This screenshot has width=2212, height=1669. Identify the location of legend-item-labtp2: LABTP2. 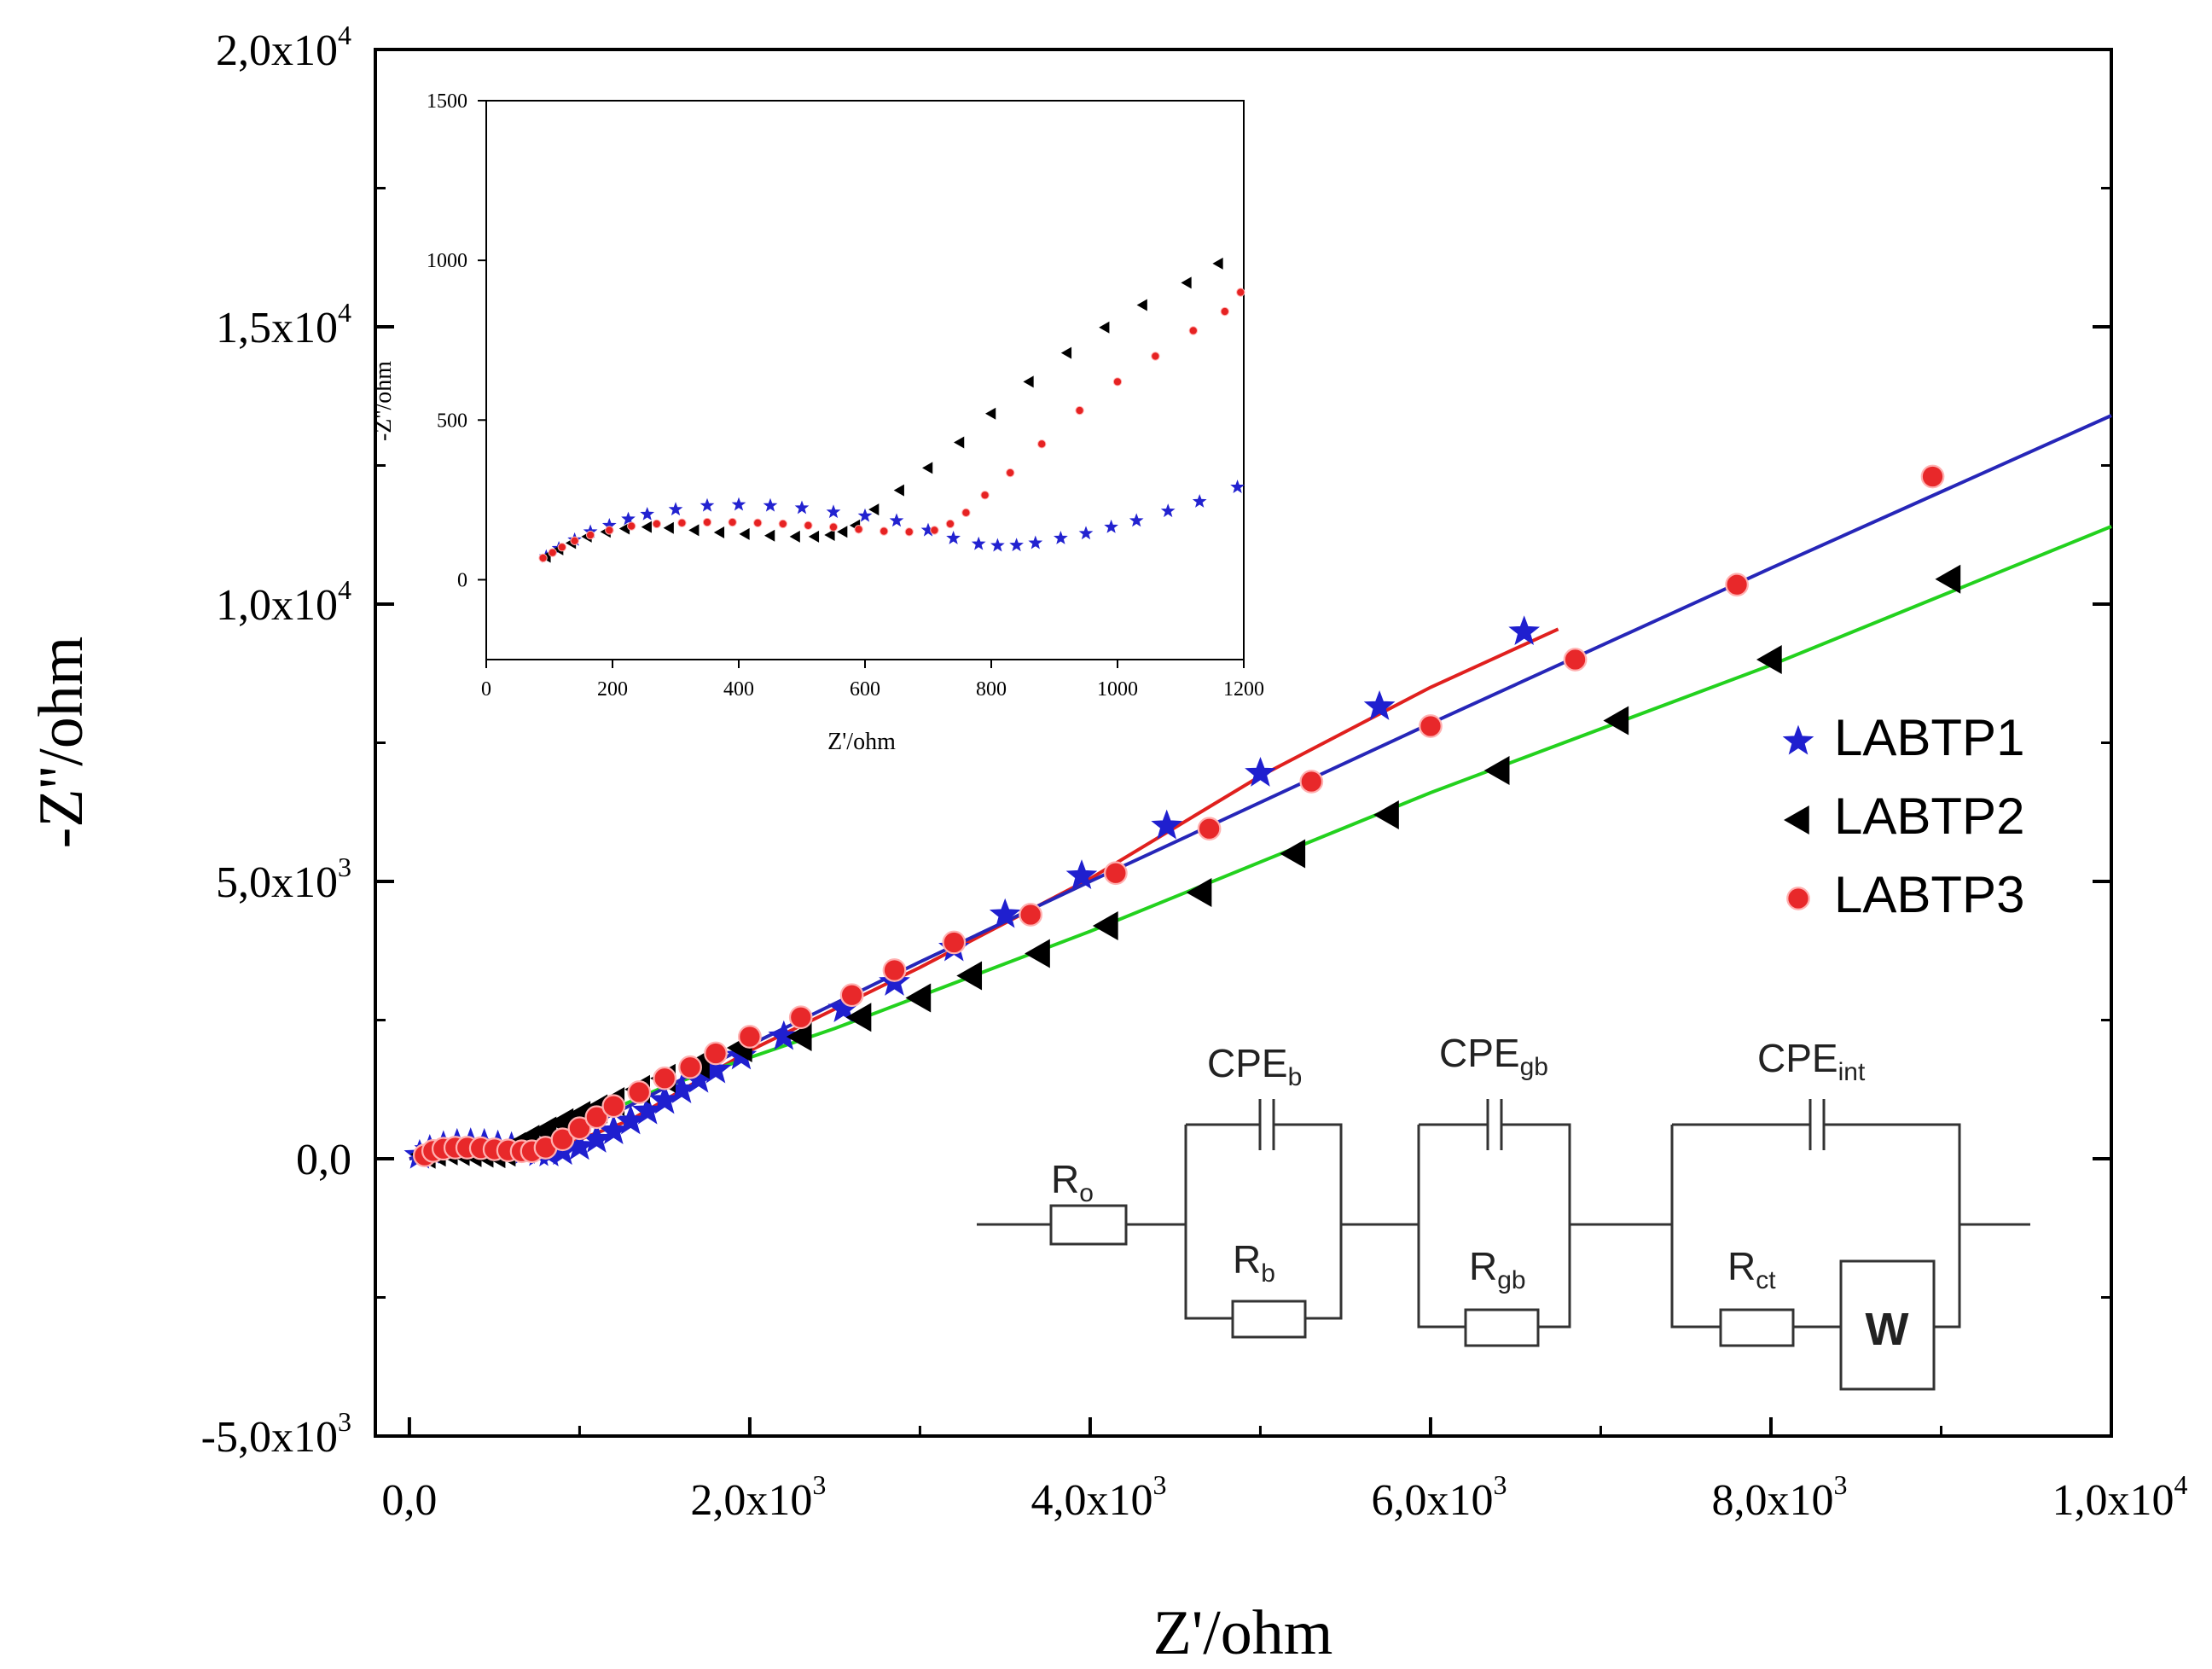
(1904, 816).